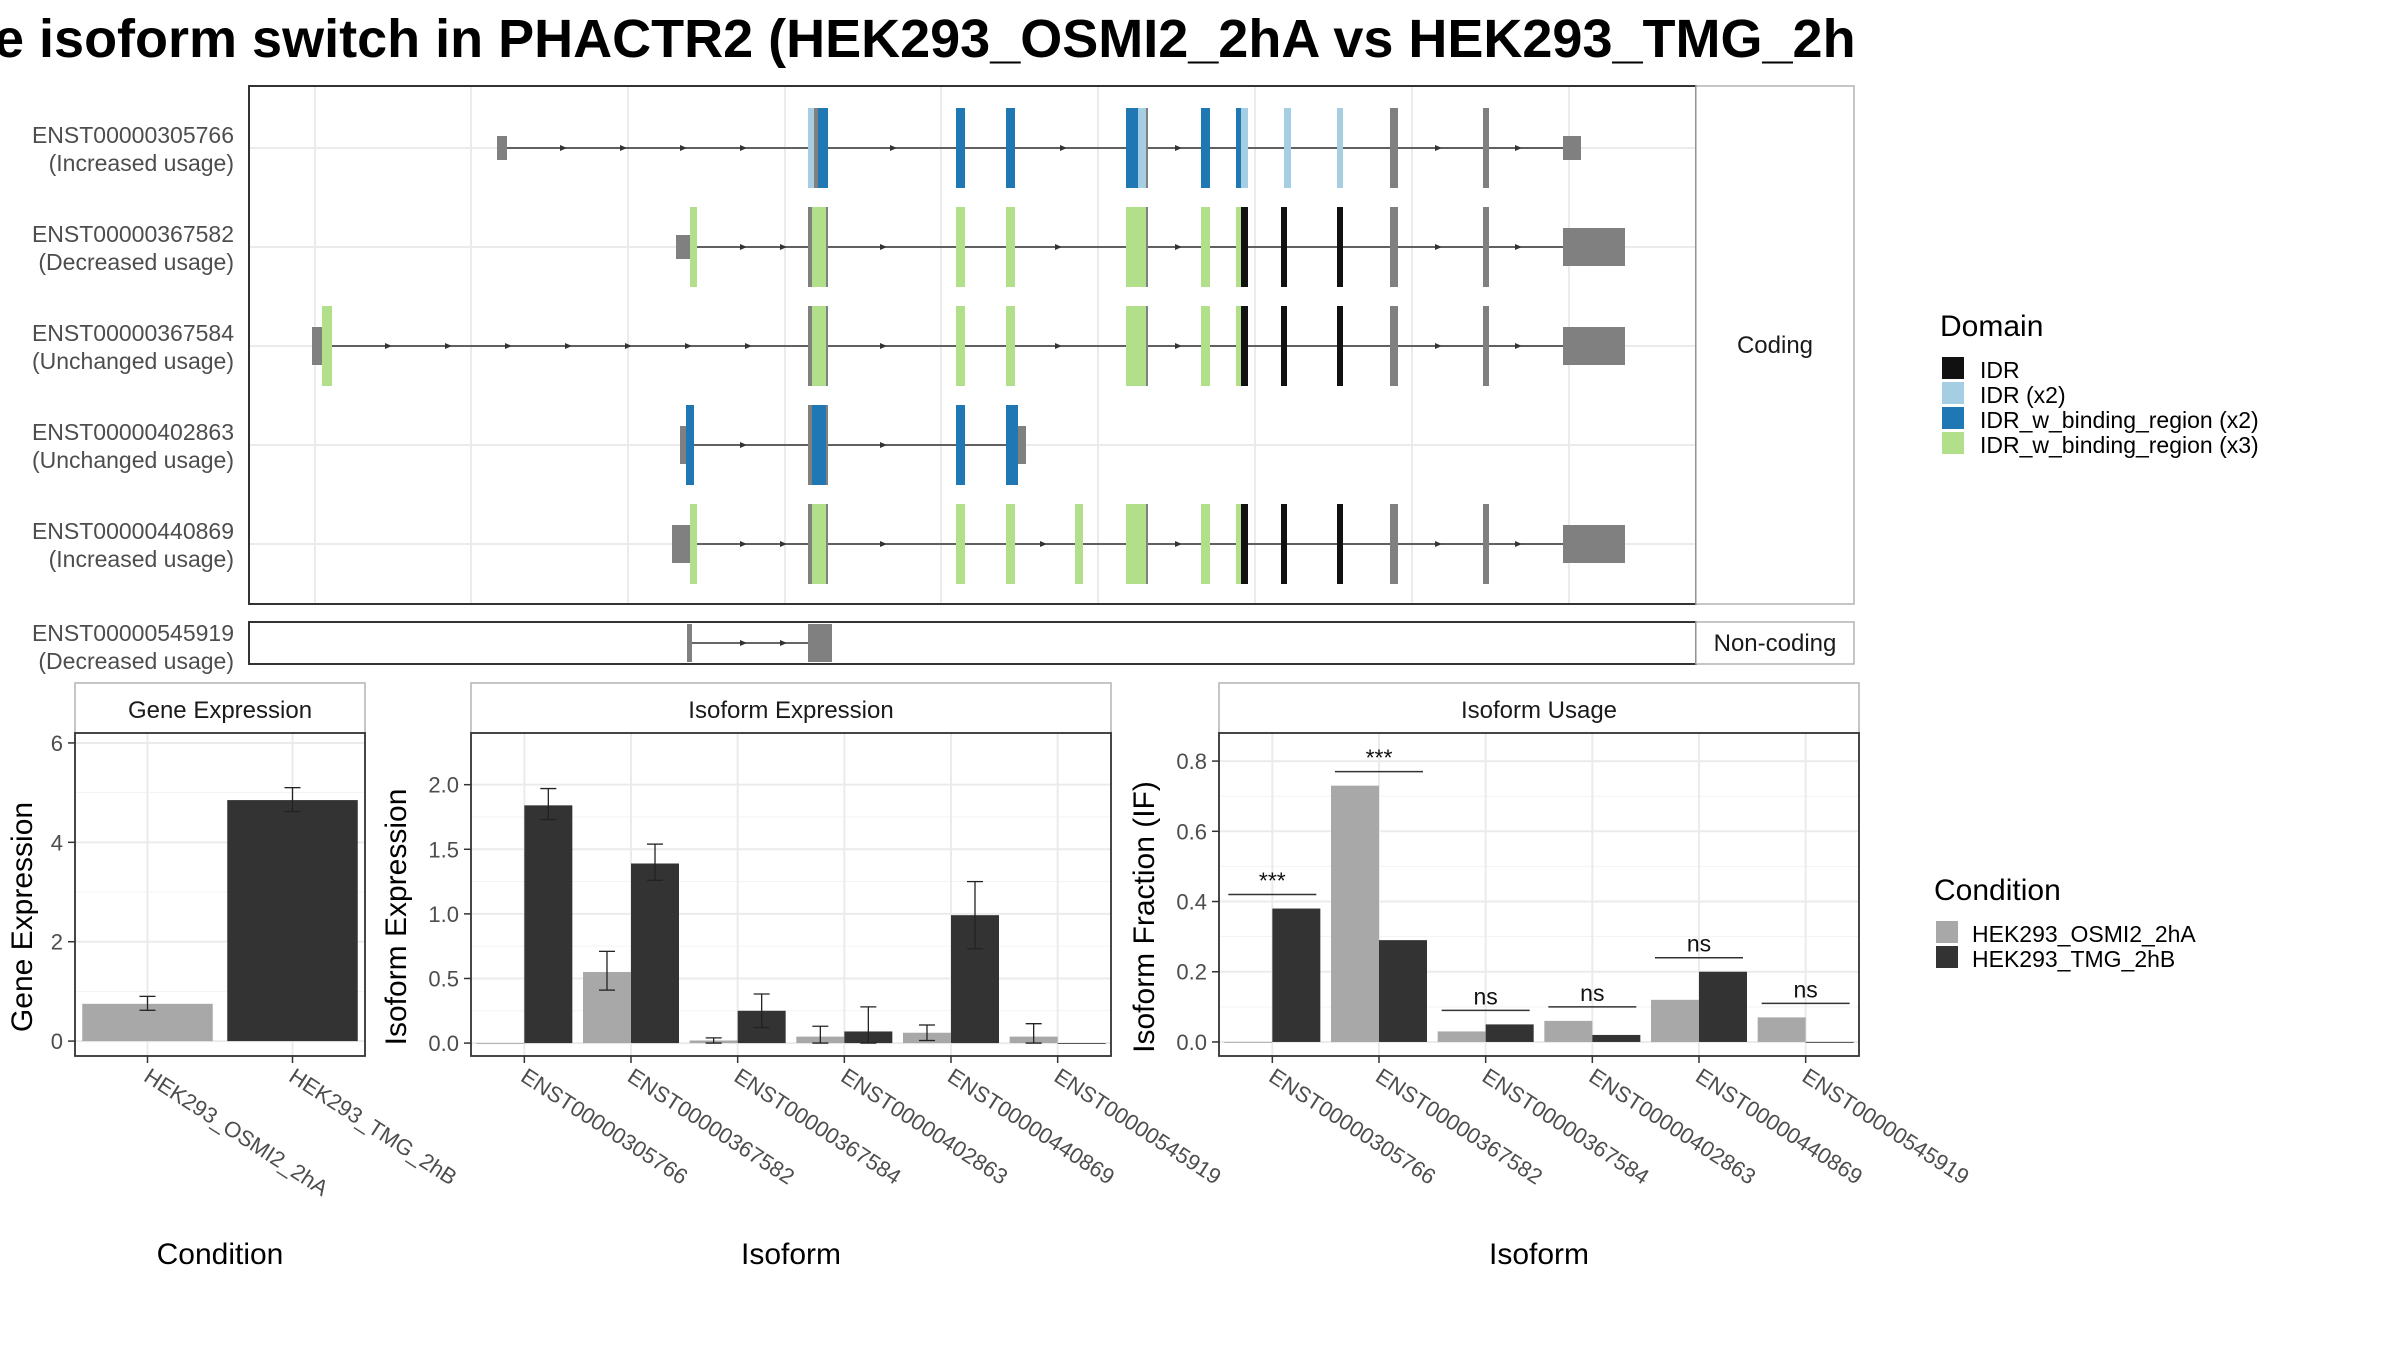 Image resolution: width=2400 pixels, height=1350 pixels. I want to click on noncoding-panel-border, so click(972, 643).